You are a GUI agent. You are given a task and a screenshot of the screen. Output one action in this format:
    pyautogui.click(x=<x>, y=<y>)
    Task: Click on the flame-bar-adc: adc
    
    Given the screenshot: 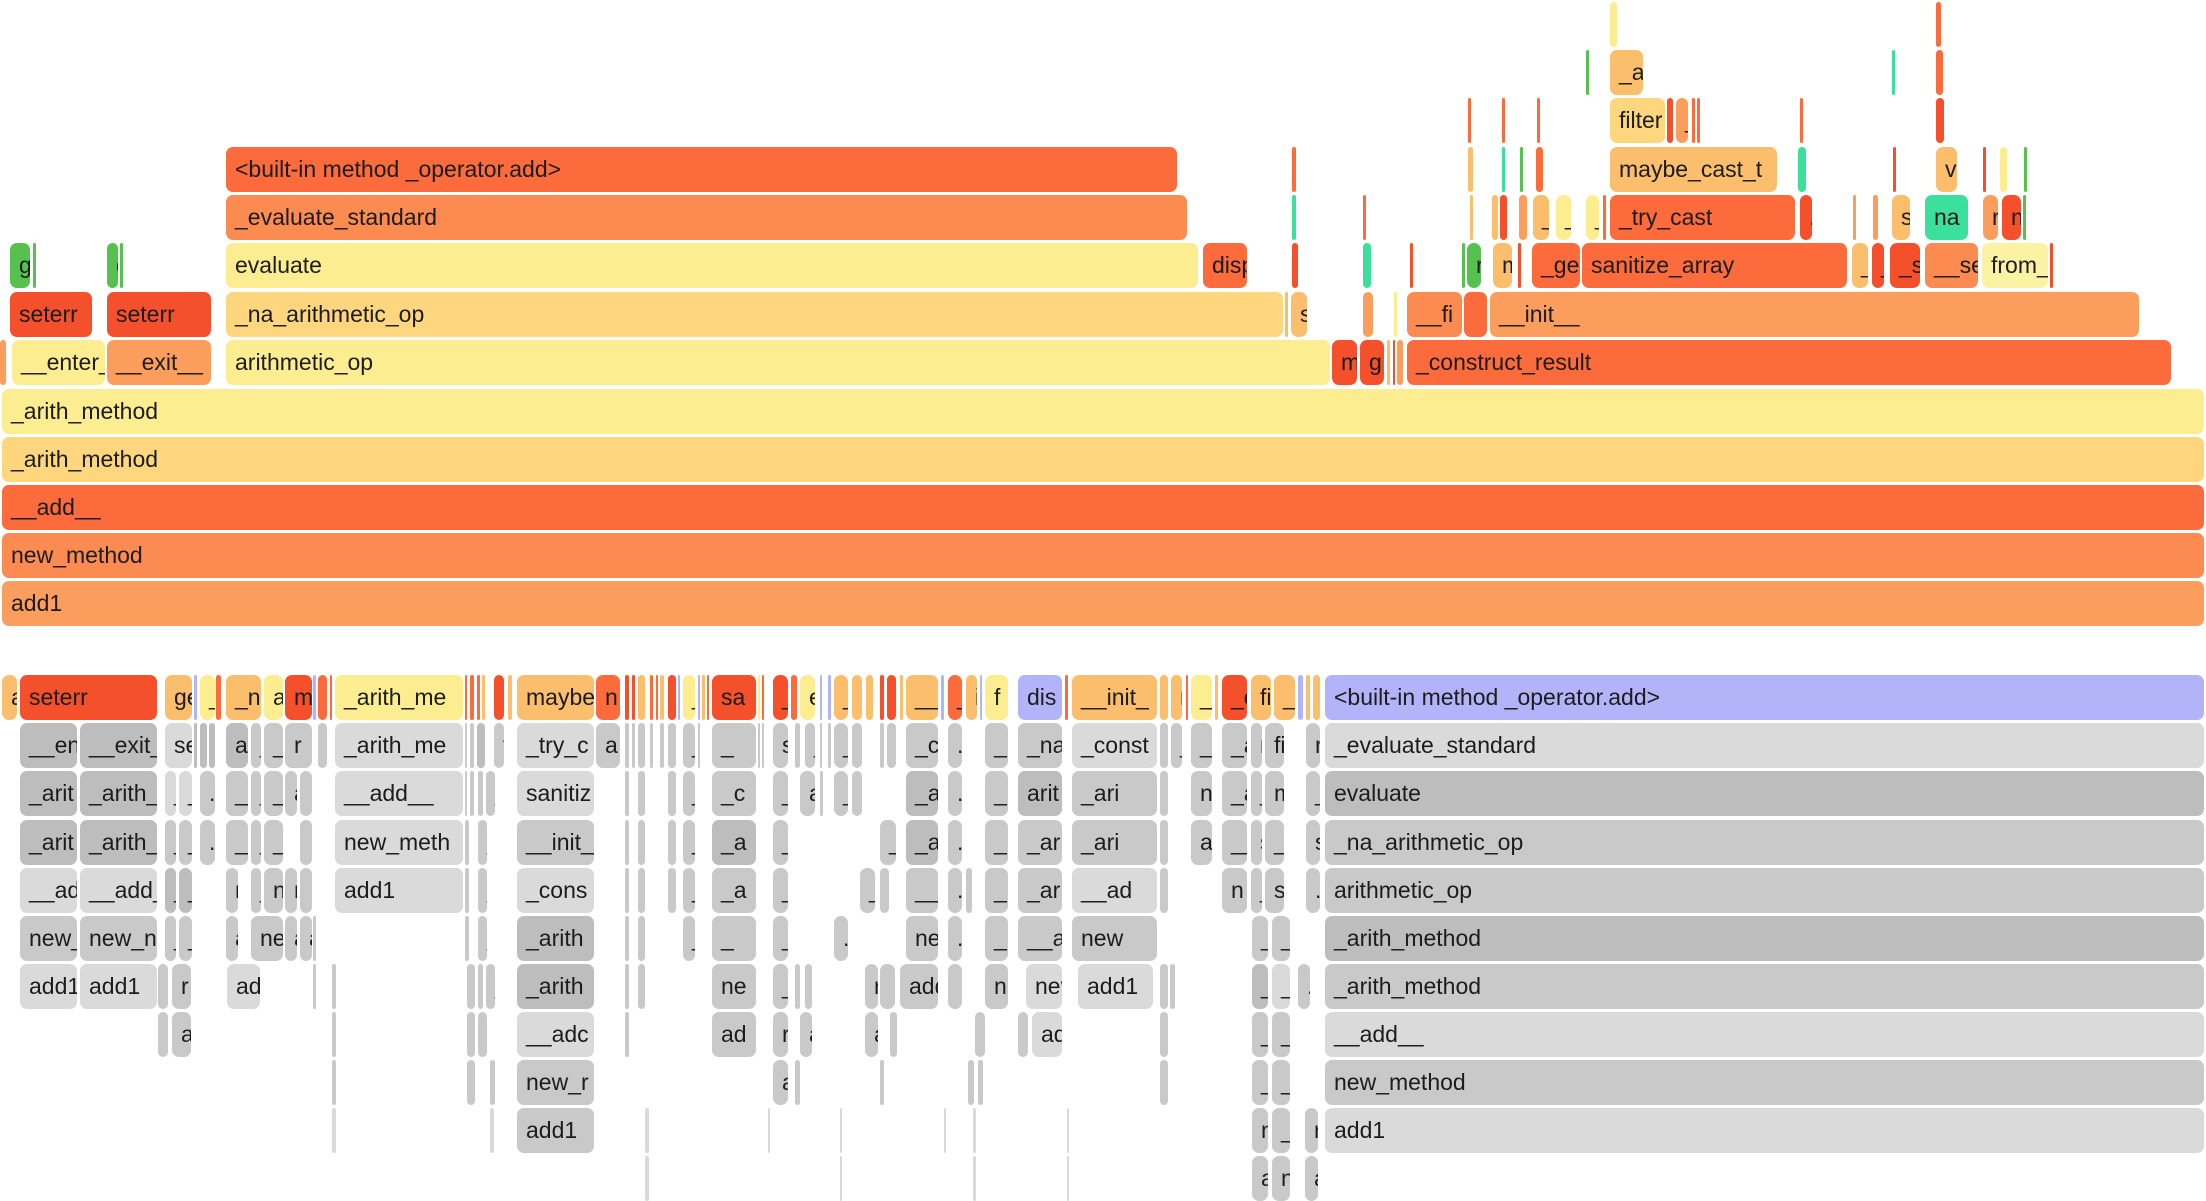 What is the action you would take?
    pyautogui.click(x=1047, y=1034)
    